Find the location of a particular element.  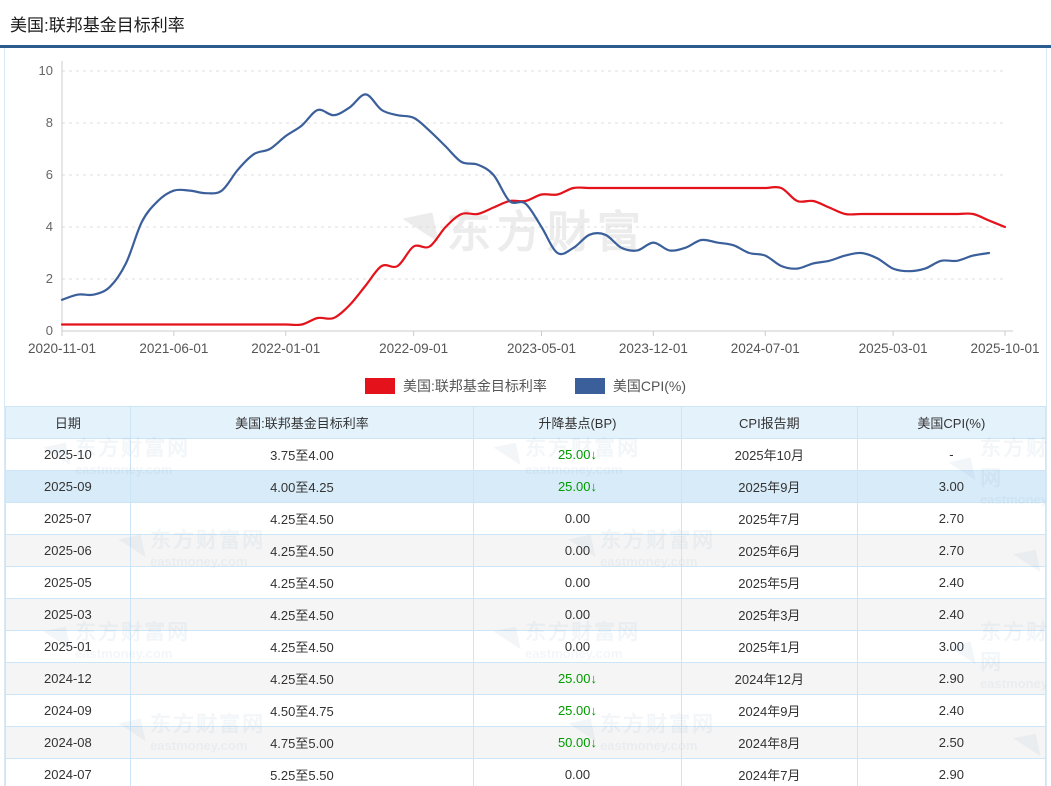

table-row: 2024-09 4.50至4.75 25.00↓ 2024年9月 2.40 is located at coordinates (526, 710).